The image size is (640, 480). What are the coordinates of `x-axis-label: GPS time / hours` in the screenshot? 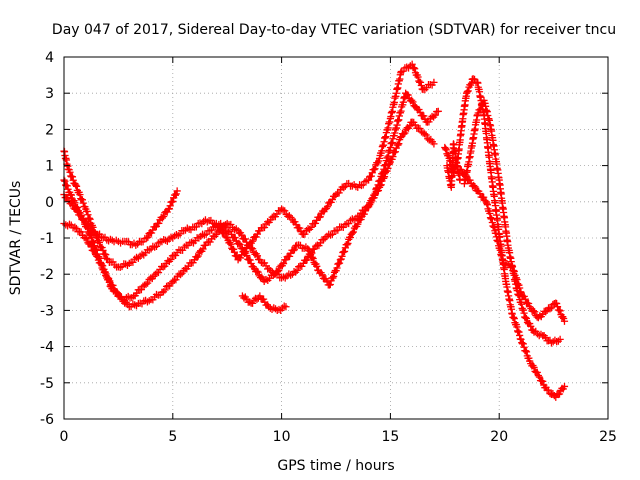 It's located at (335, 466).